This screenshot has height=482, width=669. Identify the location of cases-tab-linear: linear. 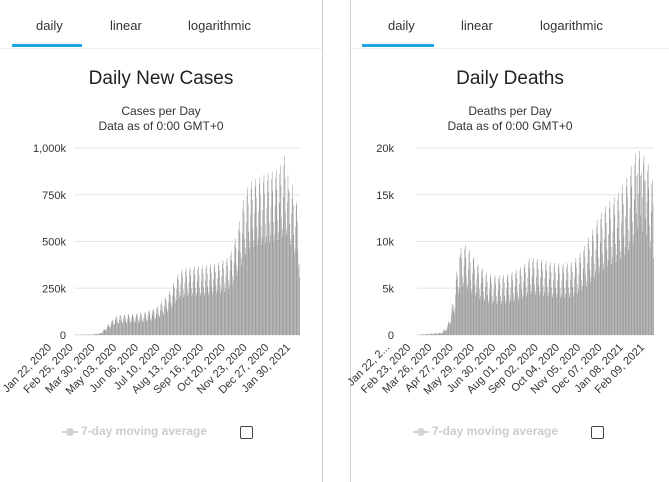
(126, 25).